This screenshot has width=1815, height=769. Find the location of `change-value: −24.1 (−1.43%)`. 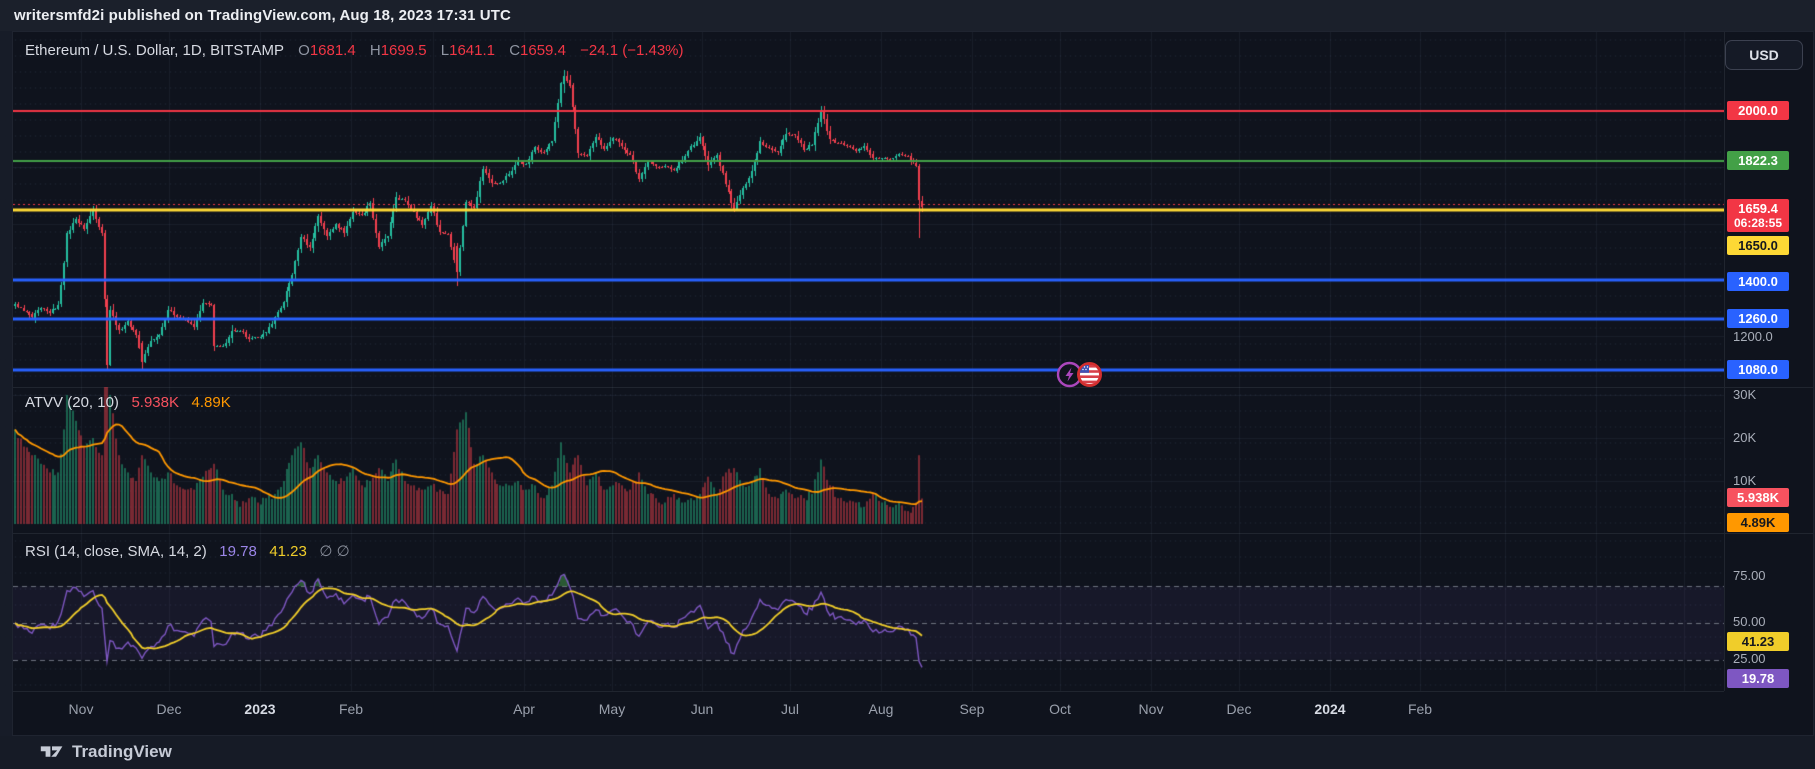

change-value: −24.1 (−1.43%) is located at coordinates (632, 50).